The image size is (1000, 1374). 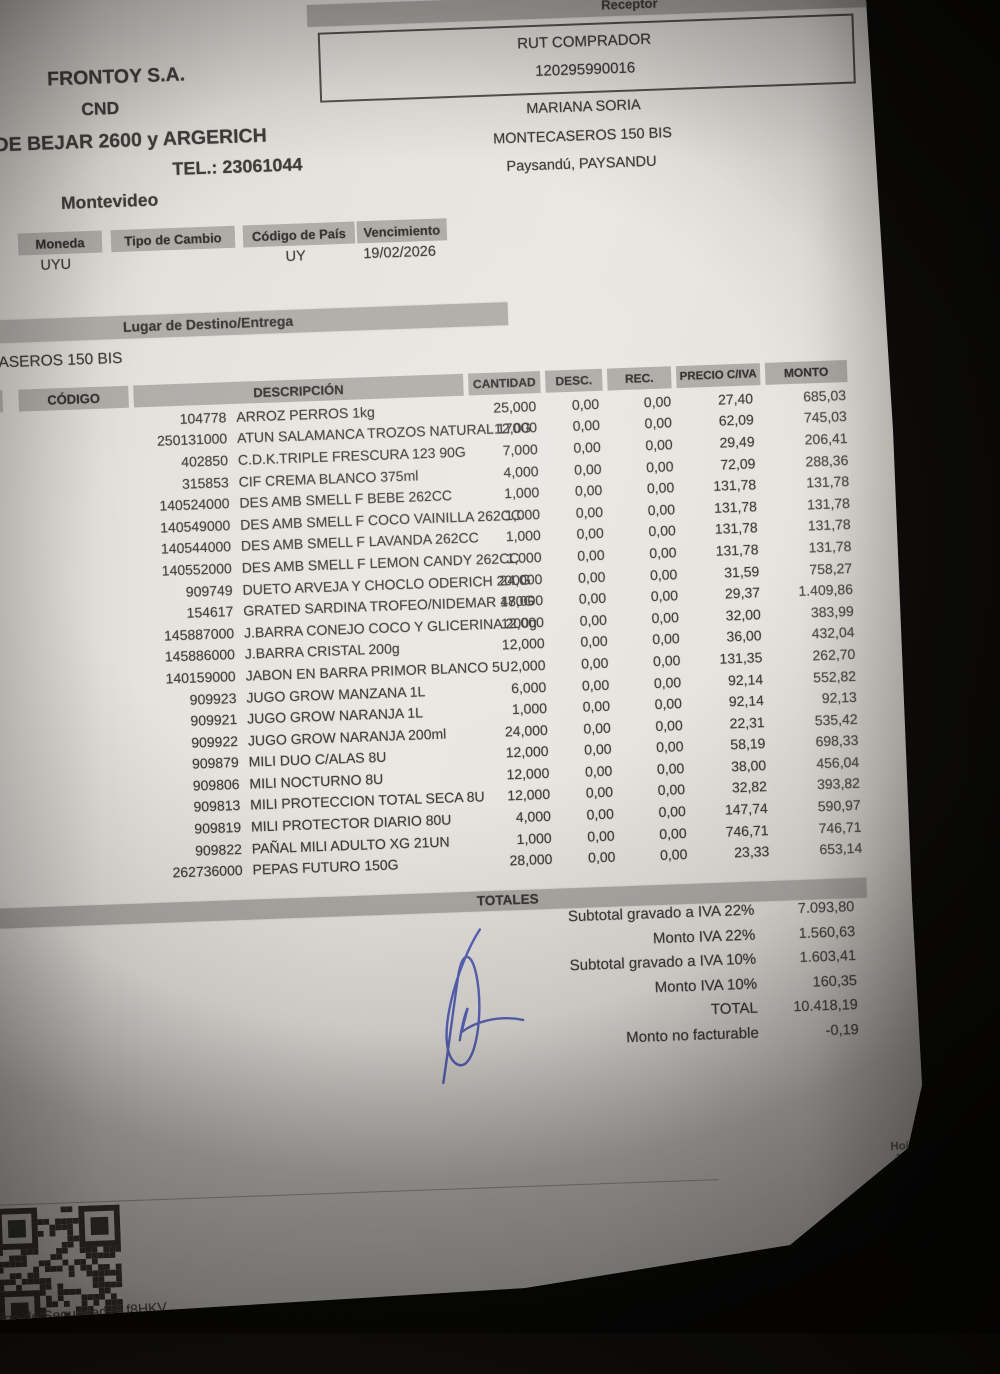 What do you see at coordinates (100, 108) in the screenshot?
I see `seller-branch: CND` at bounding box center [100, 108].